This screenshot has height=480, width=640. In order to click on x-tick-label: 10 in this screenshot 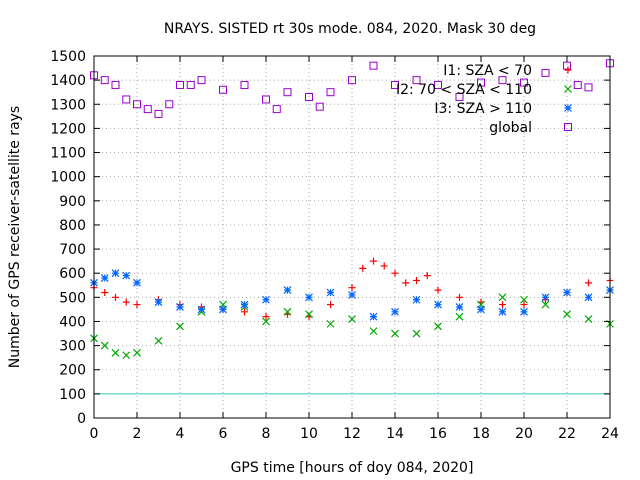, I will do `click(309, 434)`.